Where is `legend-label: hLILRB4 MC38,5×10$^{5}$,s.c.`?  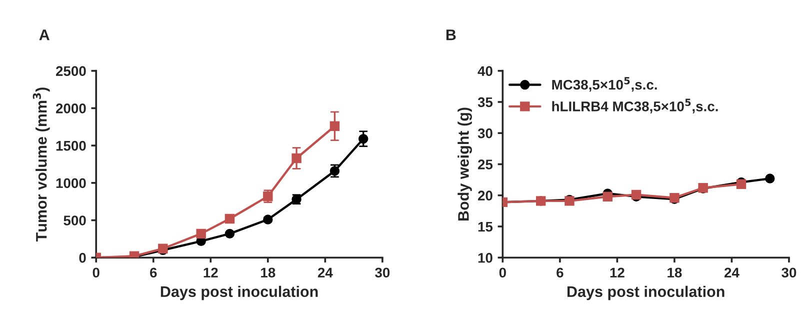 legend-label: hLILRB4 MC38,5×10$^{5}$,s.c. is located at coordinates (635, 106).